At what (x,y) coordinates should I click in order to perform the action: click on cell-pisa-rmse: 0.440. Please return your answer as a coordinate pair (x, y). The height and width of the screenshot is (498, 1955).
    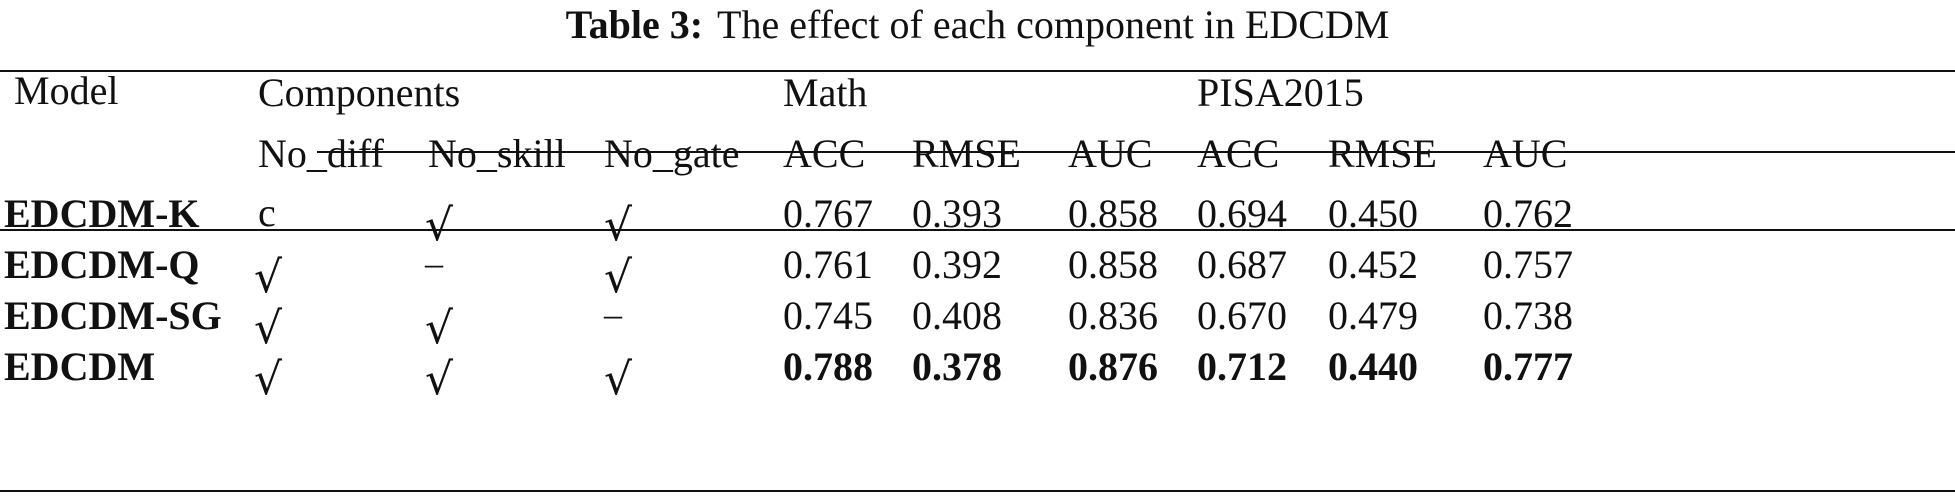
    Looking at the image, I should click on (1373, 366).